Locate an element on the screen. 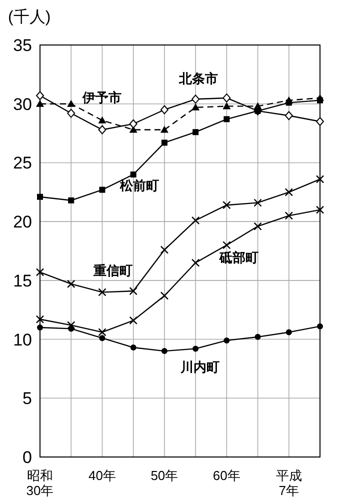  xtick: 50年 is located at coordinates (164, 475).